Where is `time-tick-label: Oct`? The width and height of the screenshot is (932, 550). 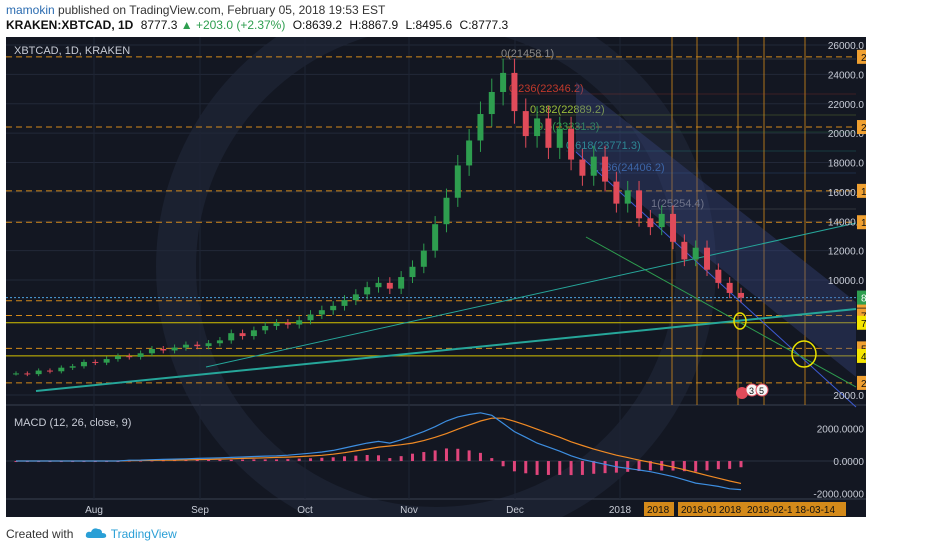 time-tick-label: Oct is located at coordinates (305, 510).